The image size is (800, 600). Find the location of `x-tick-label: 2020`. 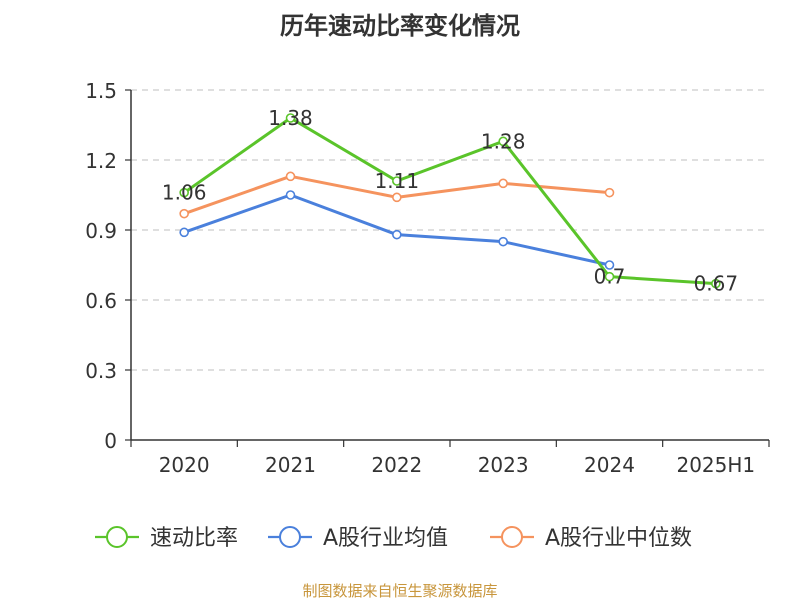

x-tick-label: 2020 is located at coordinates (184, 465).